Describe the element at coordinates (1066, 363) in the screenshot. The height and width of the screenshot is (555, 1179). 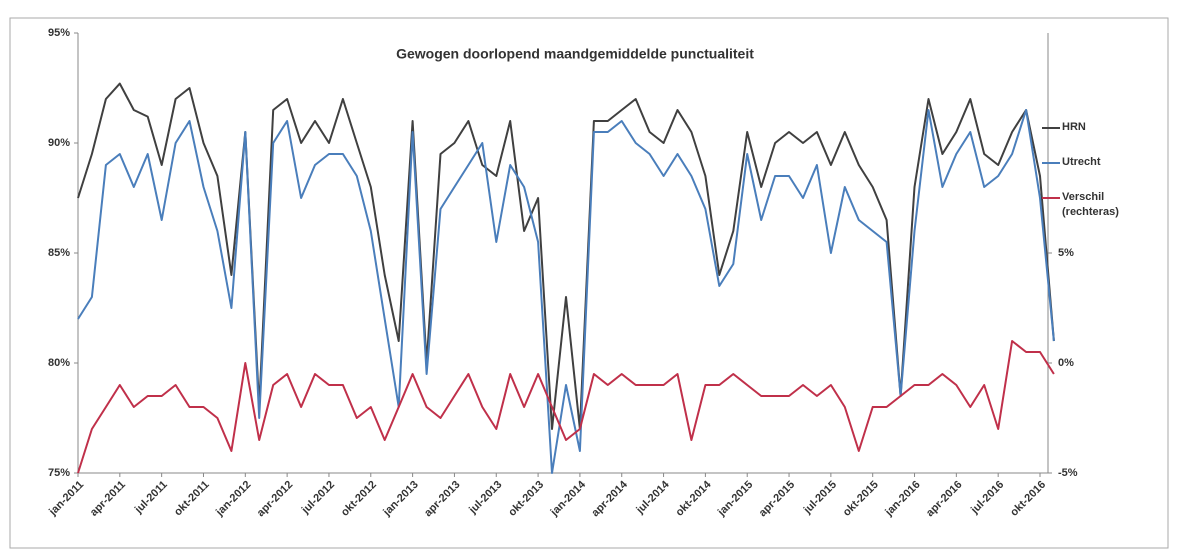
I see `y2-tick-label: 0%` at that location.